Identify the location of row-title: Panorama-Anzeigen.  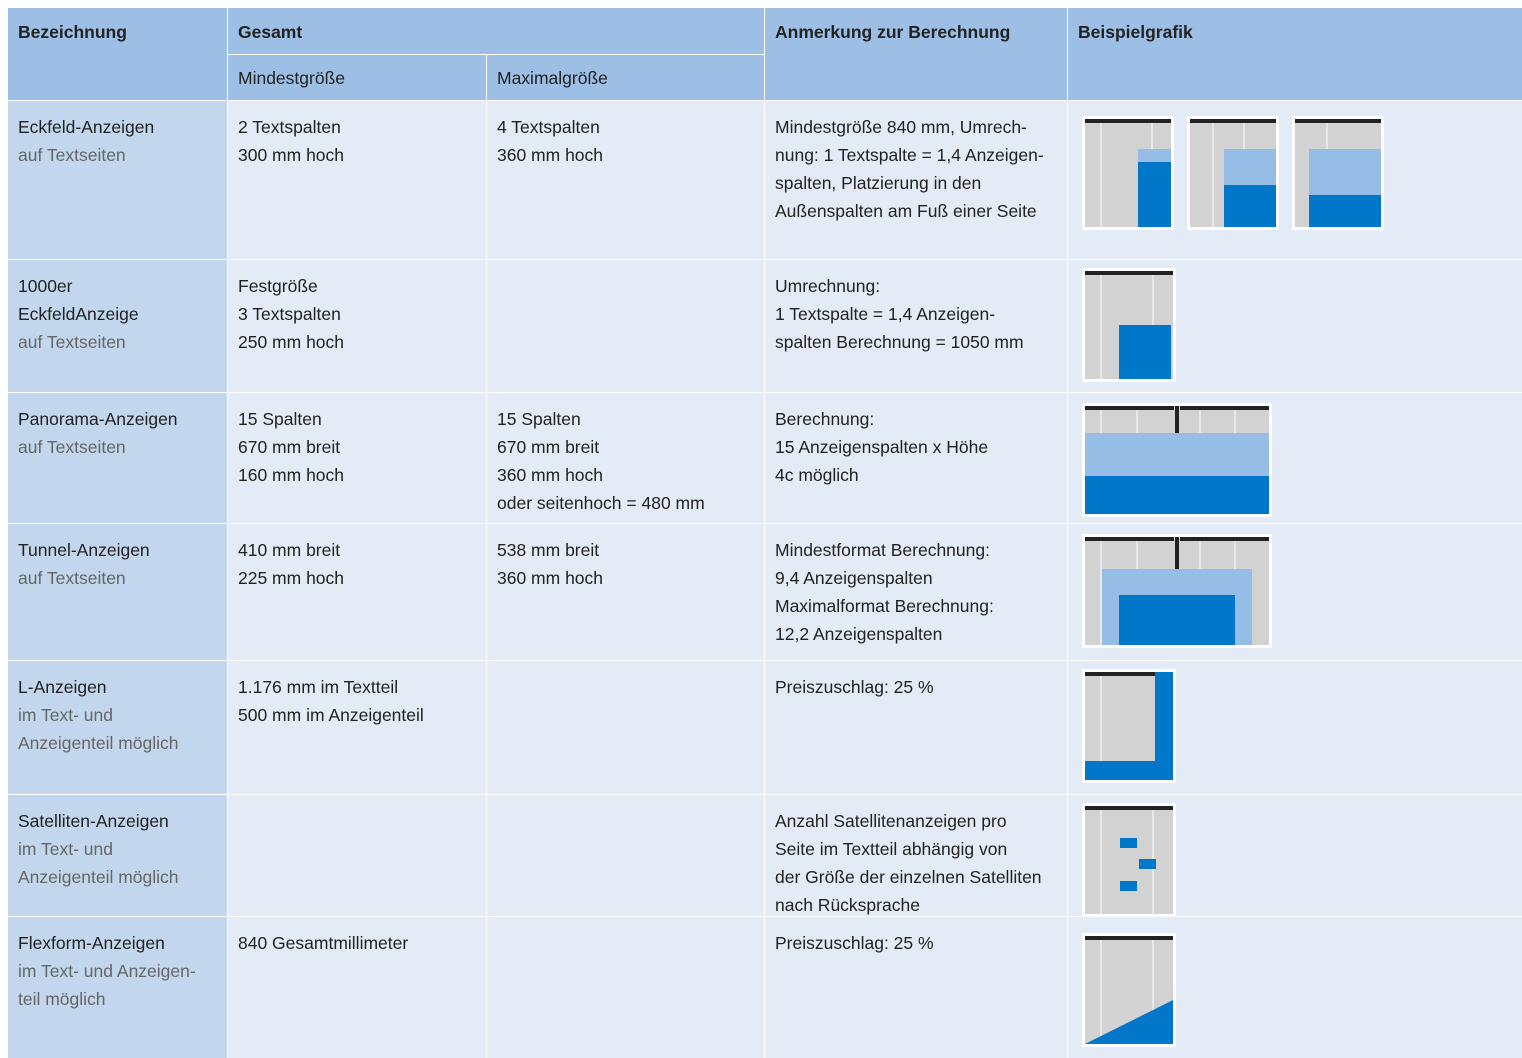
(98, 419).